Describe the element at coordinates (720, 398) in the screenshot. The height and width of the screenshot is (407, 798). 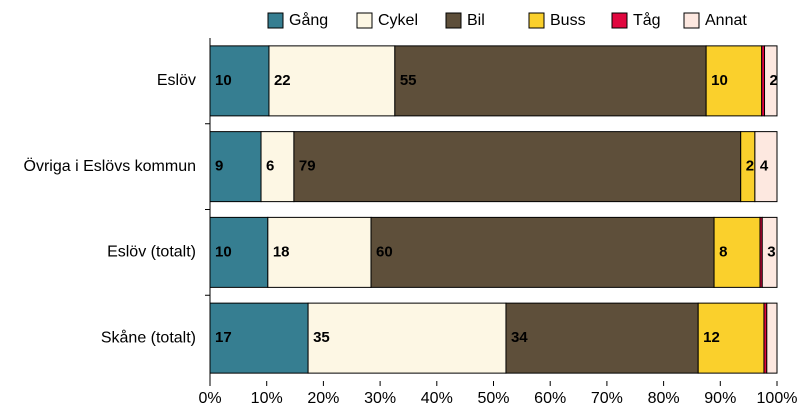
I see `x-tick-label: 90%` at that location.